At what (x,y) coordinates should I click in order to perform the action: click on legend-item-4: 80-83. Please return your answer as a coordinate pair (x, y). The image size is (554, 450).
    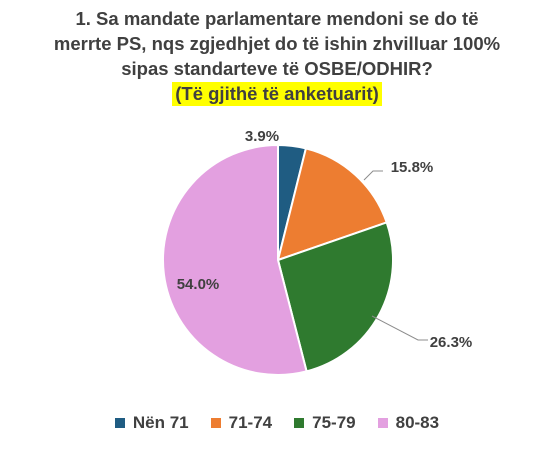
    Looking at the image, I should click on (408, 423).